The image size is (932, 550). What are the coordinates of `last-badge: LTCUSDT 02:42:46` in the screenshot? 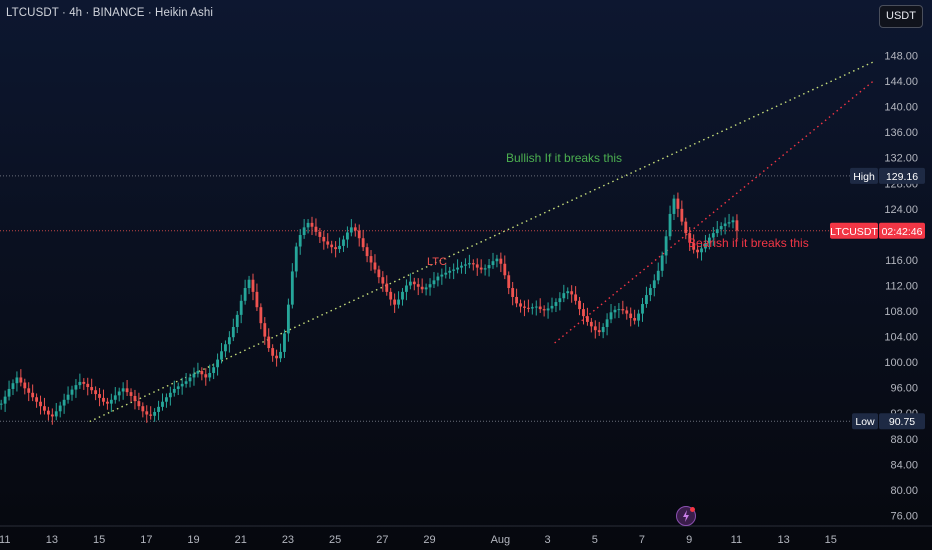 It's located at (877, 230).